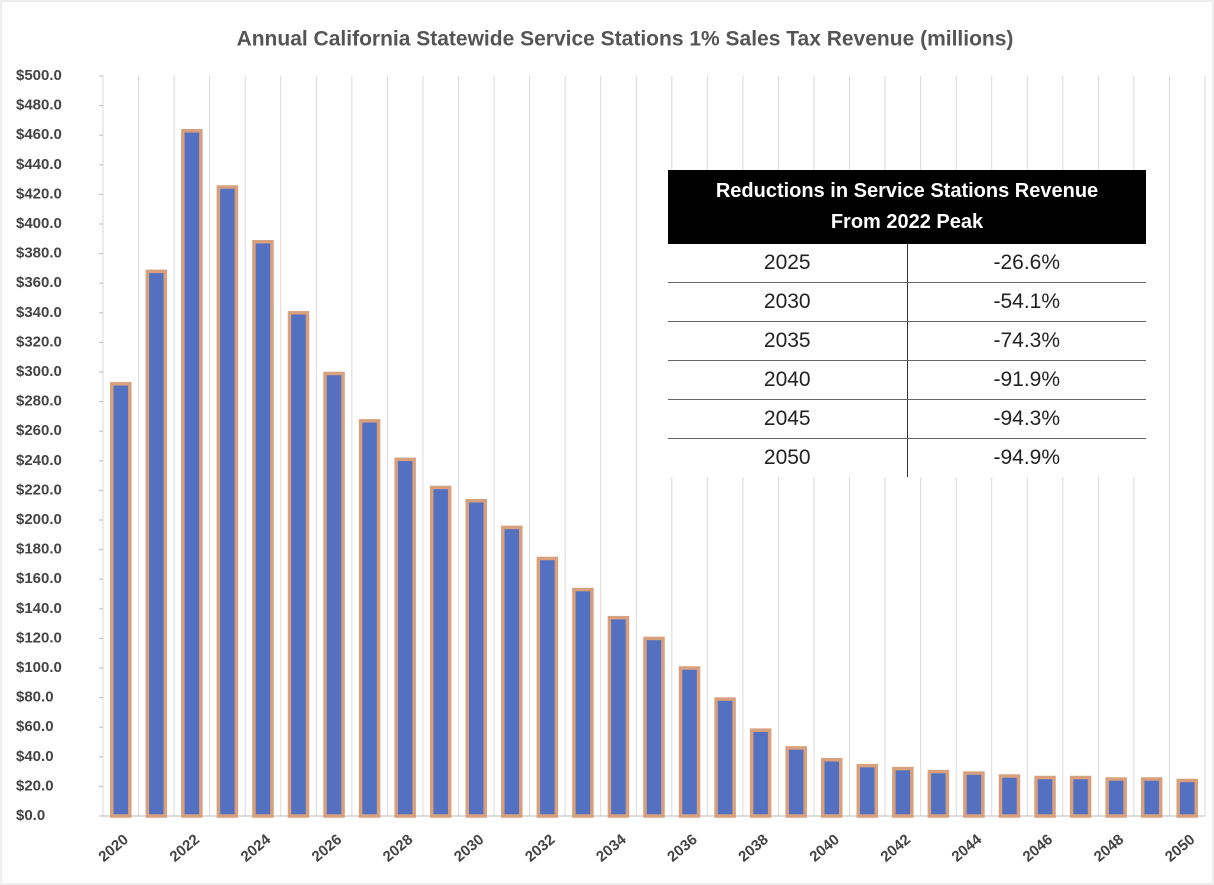 The height and width of the screenshot is (885, 1214). What do you see at coordinates (39, 460) in the screenshot?
I see `y-tick-label: $240.0` at bounding box center [39, 460].